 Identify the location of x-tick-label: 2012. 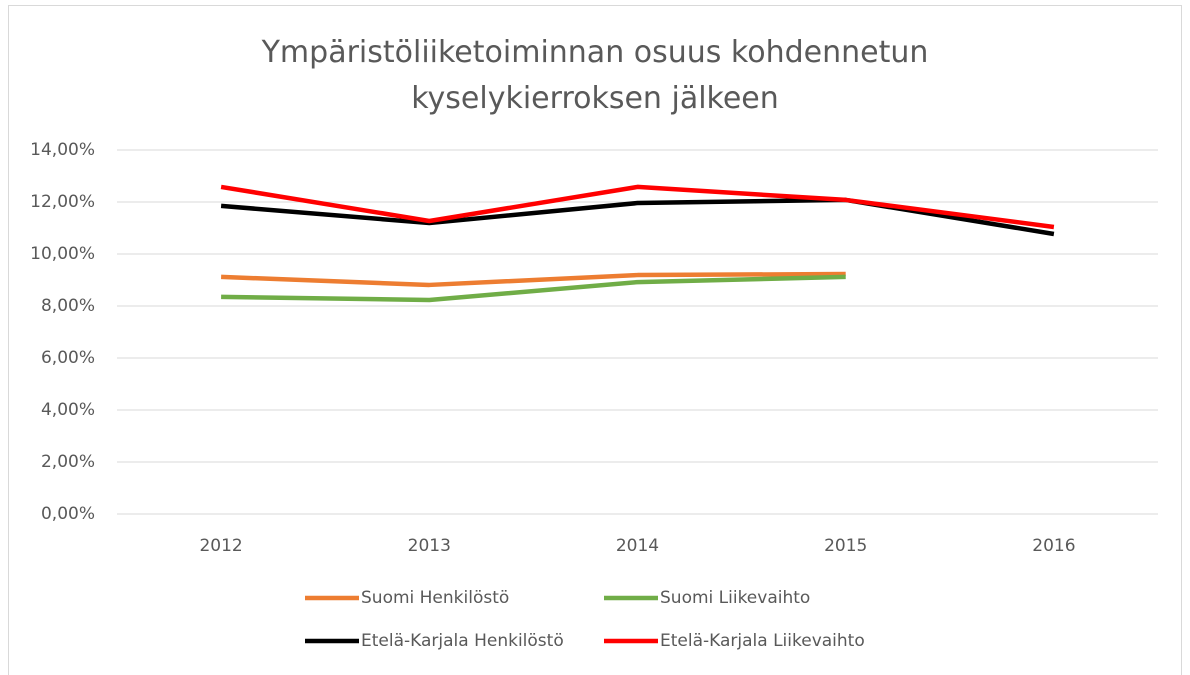
(220, 546).